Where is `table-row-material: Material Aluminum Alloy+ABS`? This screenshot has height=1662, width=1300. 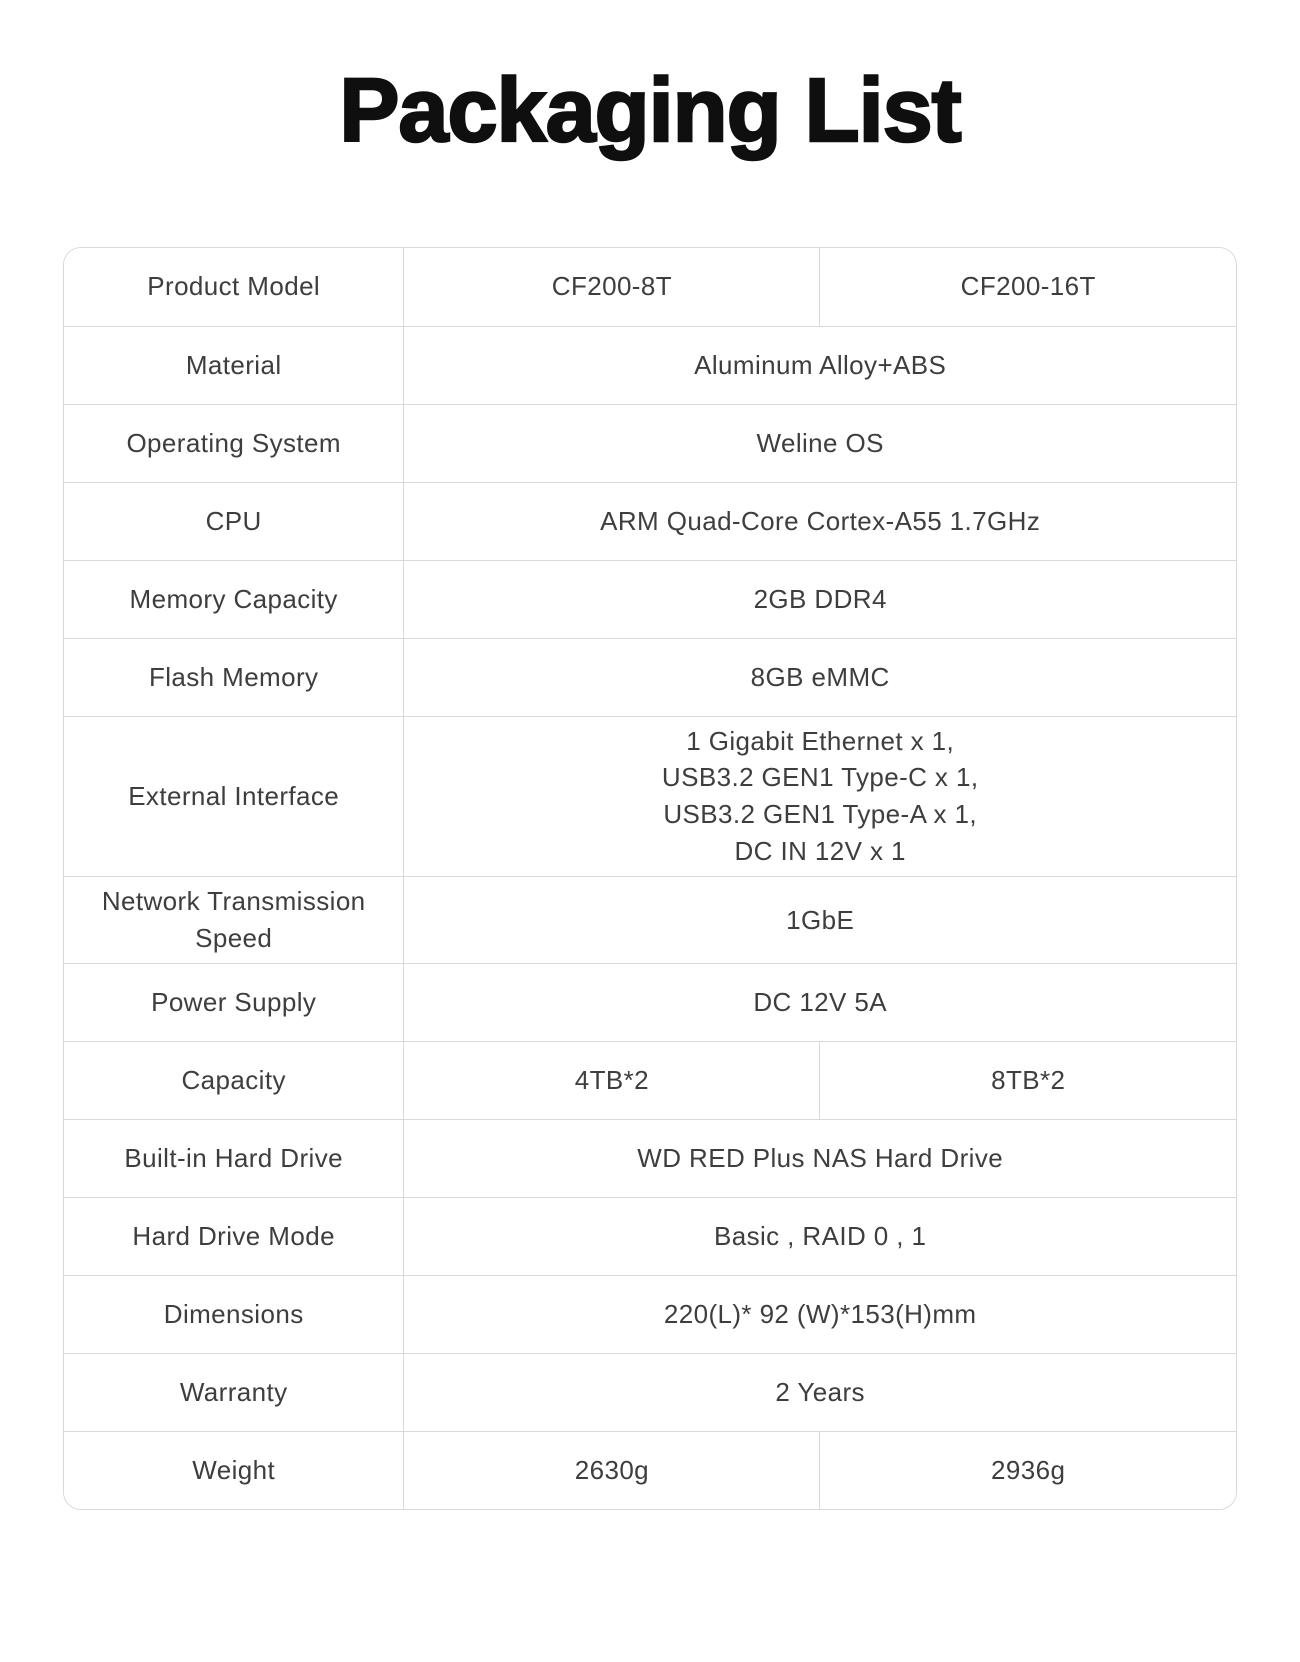 table-row-material: Material Aluminum Alloy+ABS is located at coordinates (650, 365).